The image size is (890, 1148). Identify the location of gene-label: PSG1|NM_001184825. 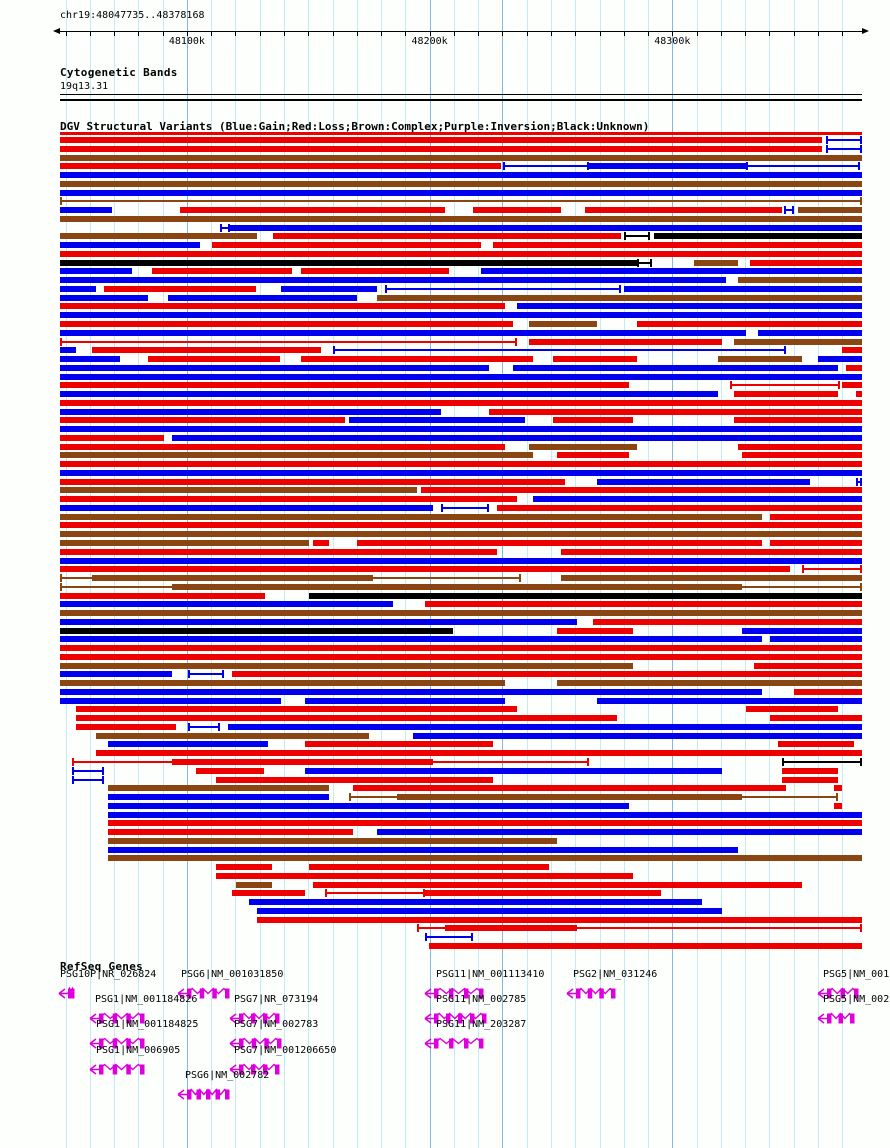
(147, 1025).